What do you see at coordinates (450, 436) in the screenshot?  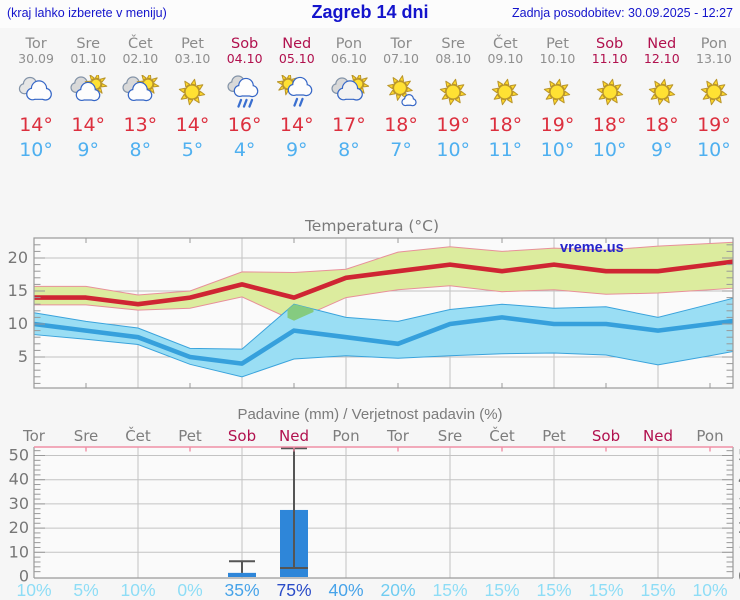 I see `precip-day-label: Sre` at bounding box center [450, 436].